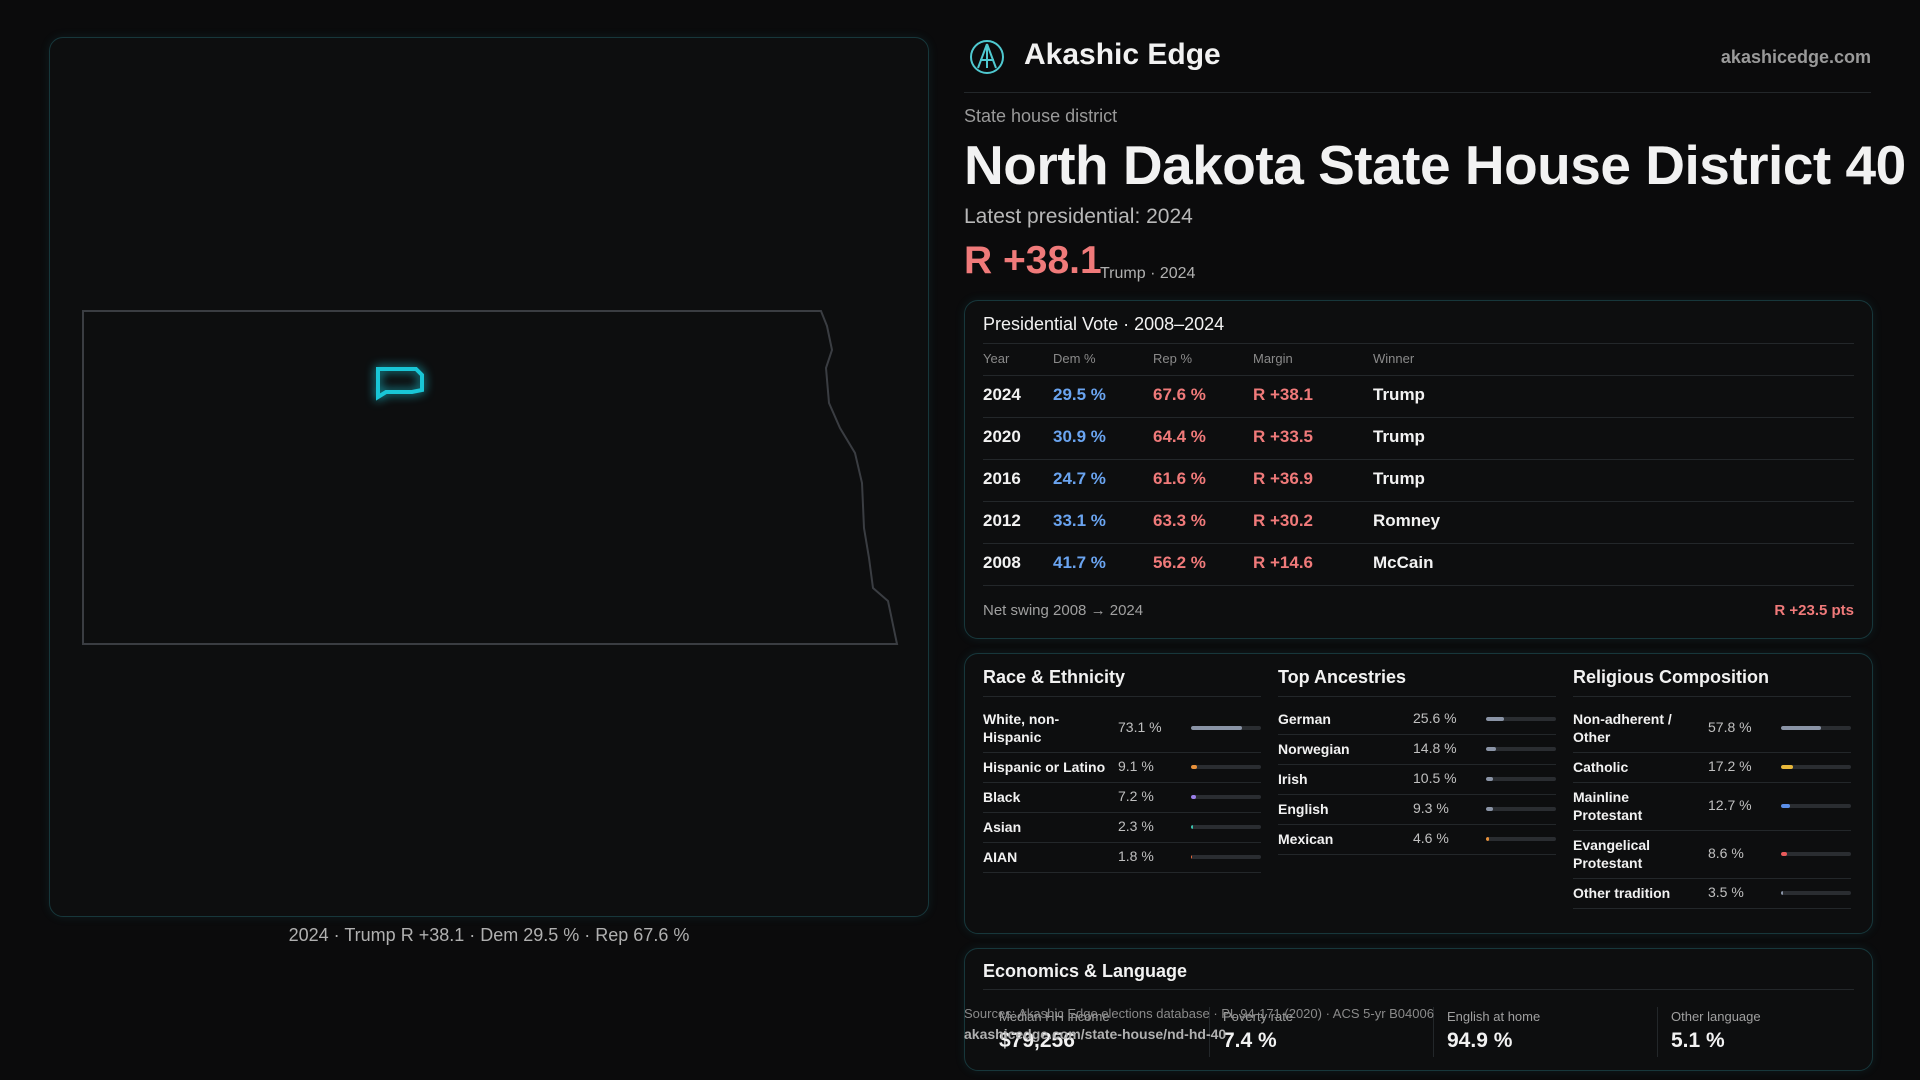  What do you see at coordinates (1136, 826) in the screenshot?
I see `item-value: 2.3 %` at bounding box center [1136, 826].